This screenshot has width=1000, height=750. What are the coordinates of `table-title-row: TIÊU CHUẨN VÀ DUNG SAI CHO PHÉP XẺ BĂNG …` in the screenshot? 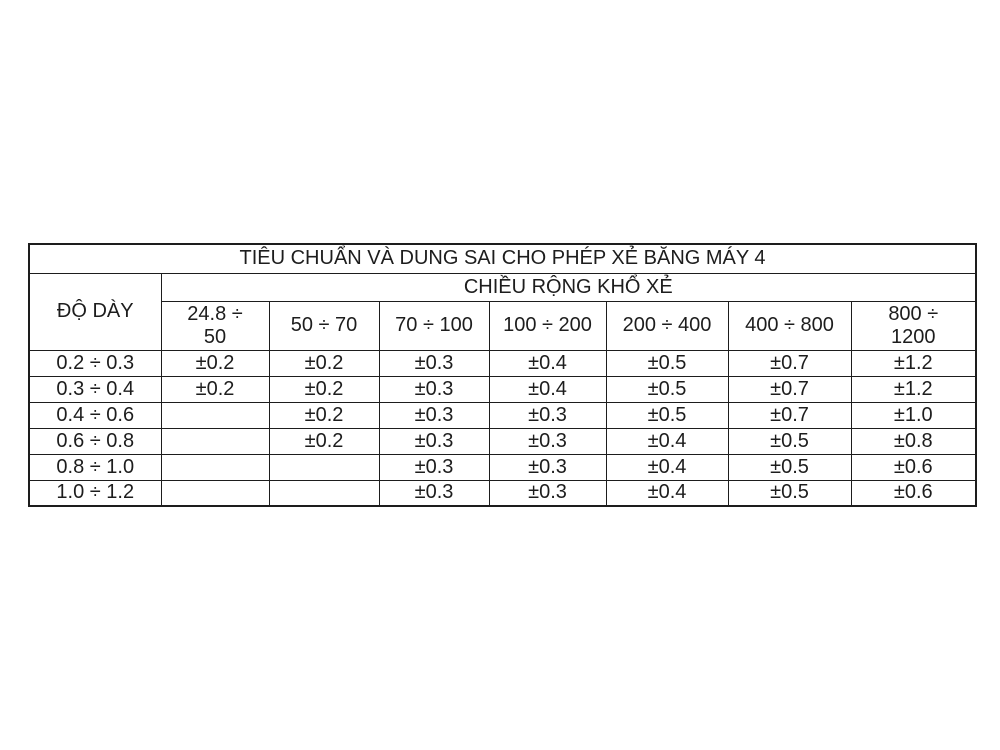 It's located at (502, 258).